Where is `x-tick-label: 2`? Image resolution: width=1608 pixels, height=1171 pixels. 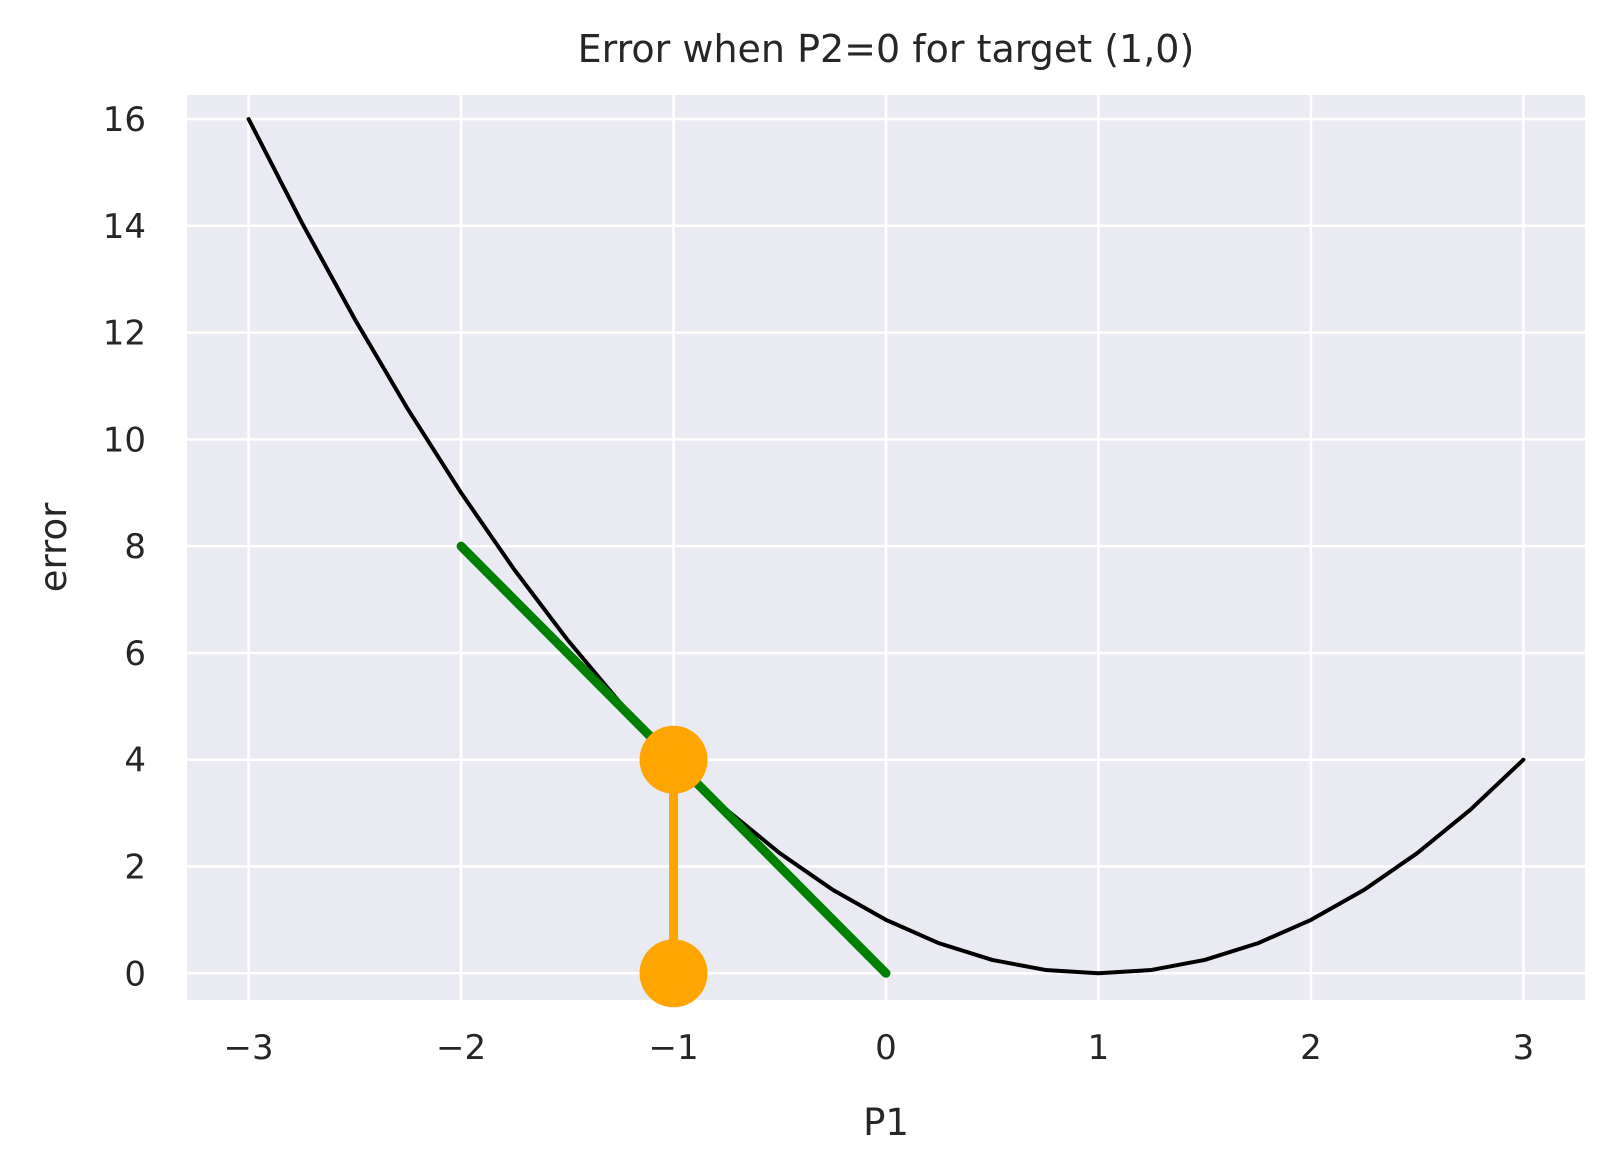 x-tick-label: 2 is located at coordinates (1311, 1048).